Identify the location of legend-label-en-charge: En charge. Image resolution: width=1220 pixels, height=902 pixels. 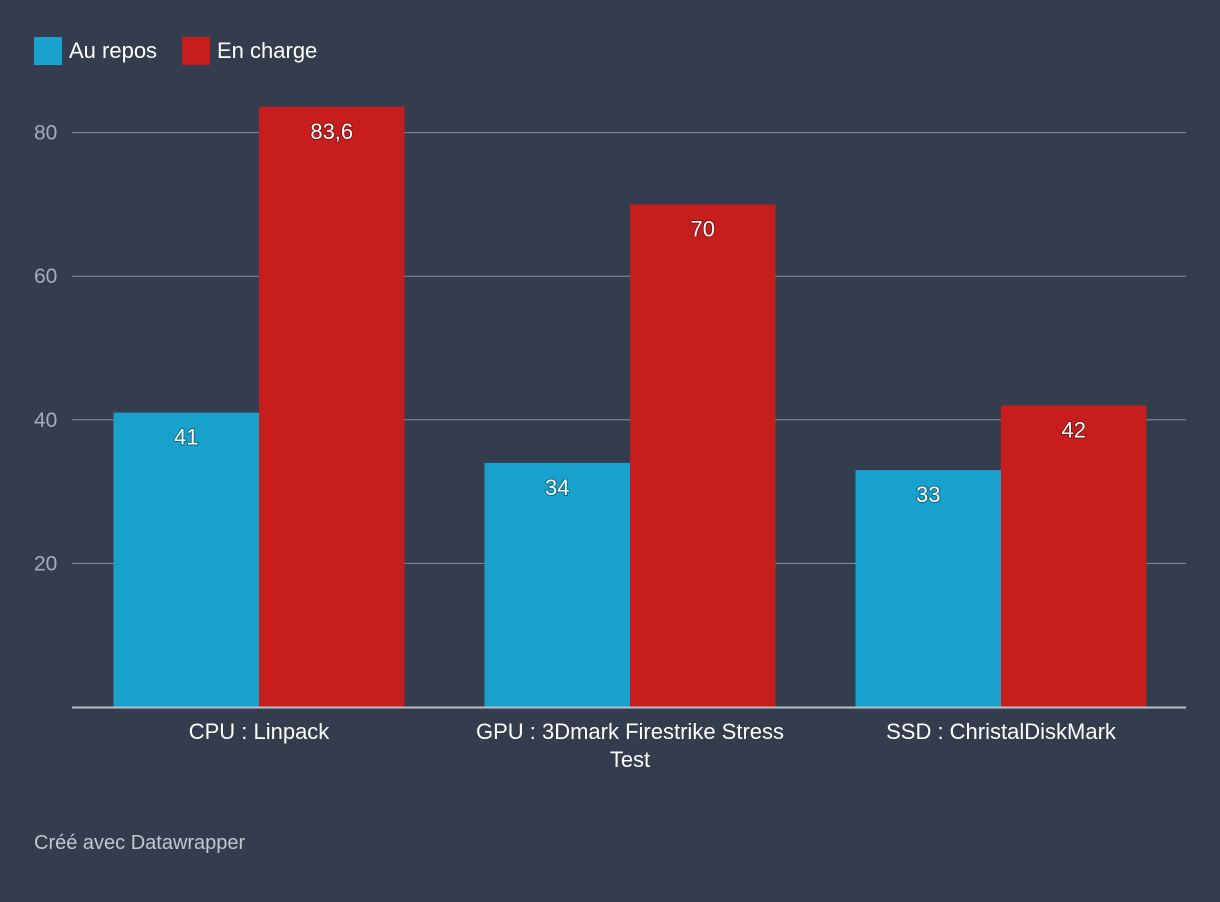
(267, 50).